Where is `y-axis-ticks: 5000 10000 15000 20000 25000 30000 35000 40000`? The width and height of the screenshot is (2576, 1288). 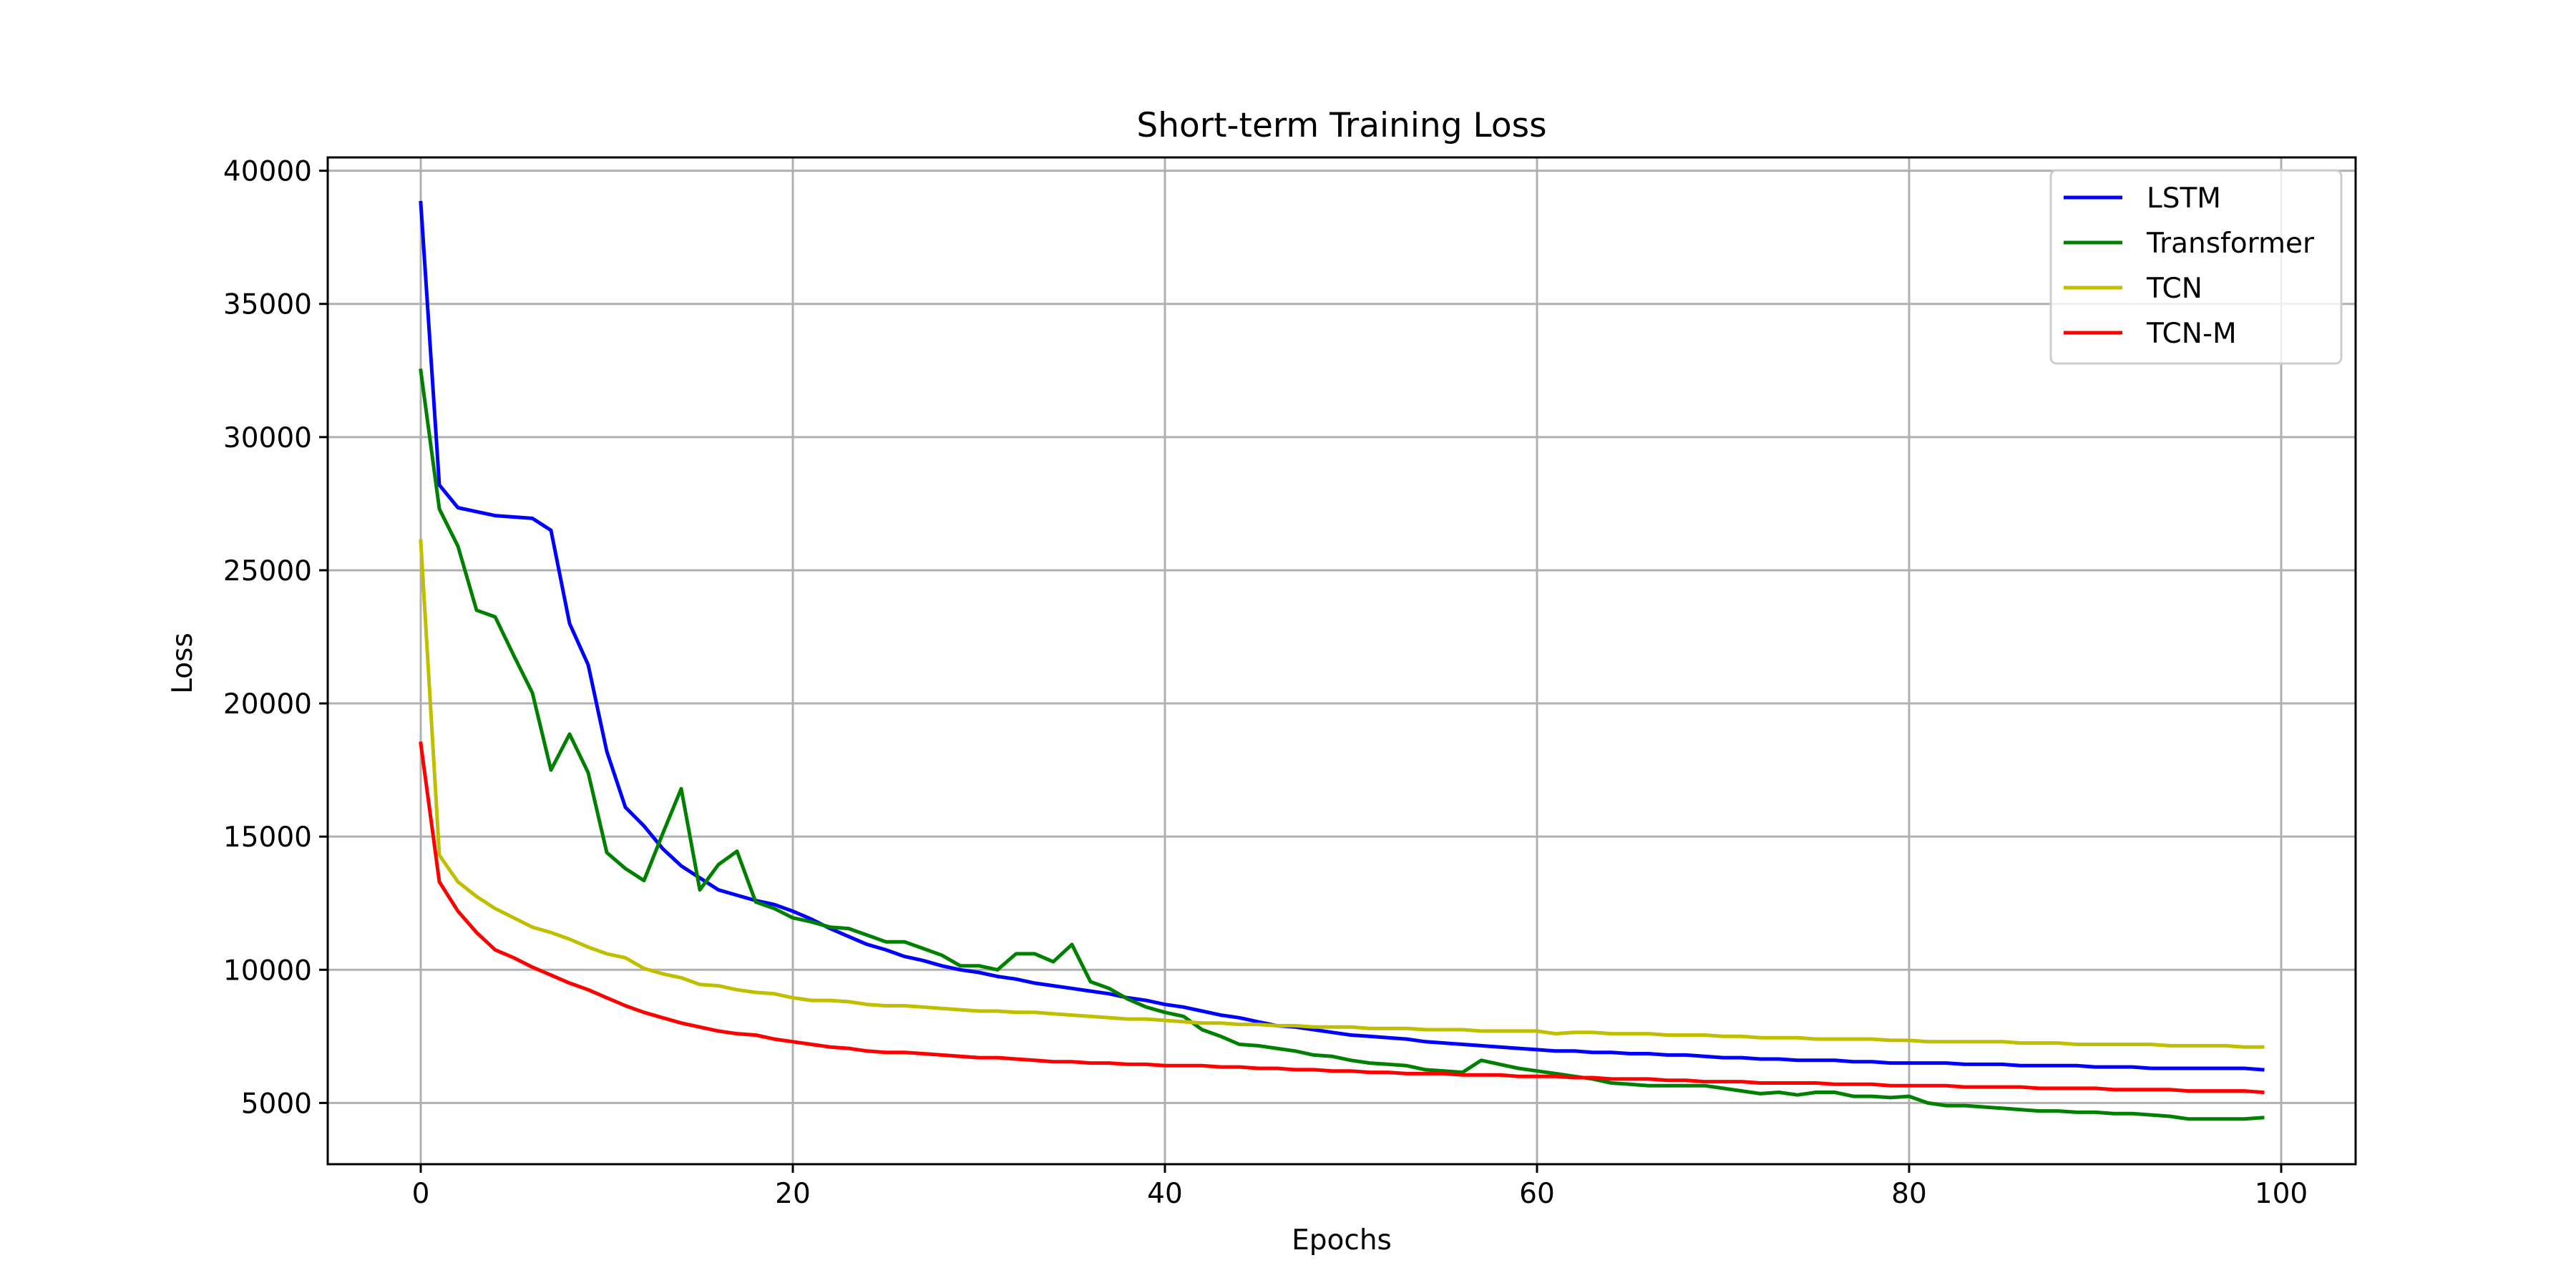 y-axis-ticks: 5000 10000 15000 20000 25000 30000 35000 40000 is located at coordinates (275, 638).